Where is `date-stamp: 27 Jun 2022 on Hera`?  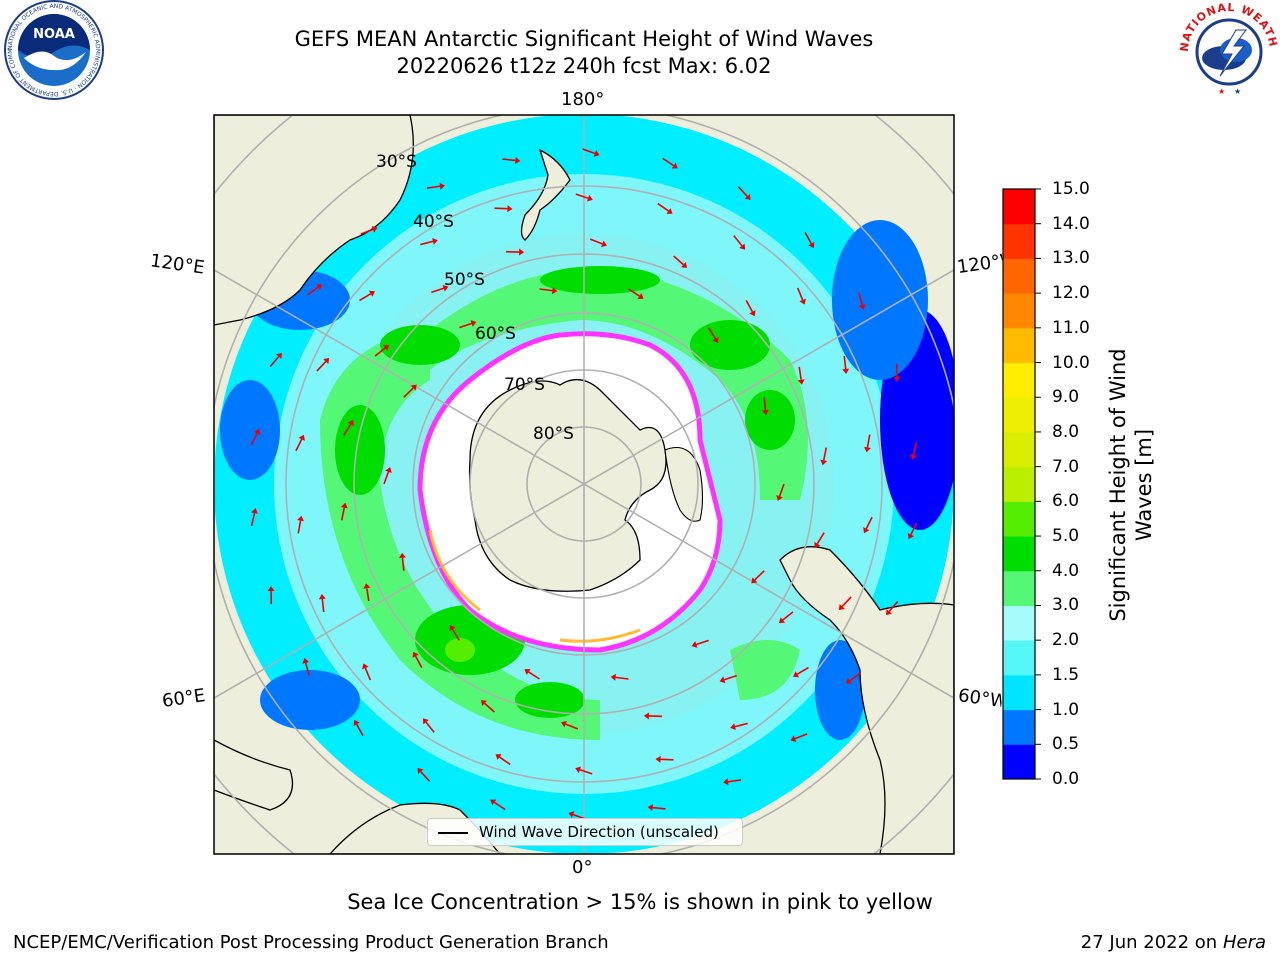
date-stamp: 27 Jun 2022 on Hera is located at coordinates (1173, 942).